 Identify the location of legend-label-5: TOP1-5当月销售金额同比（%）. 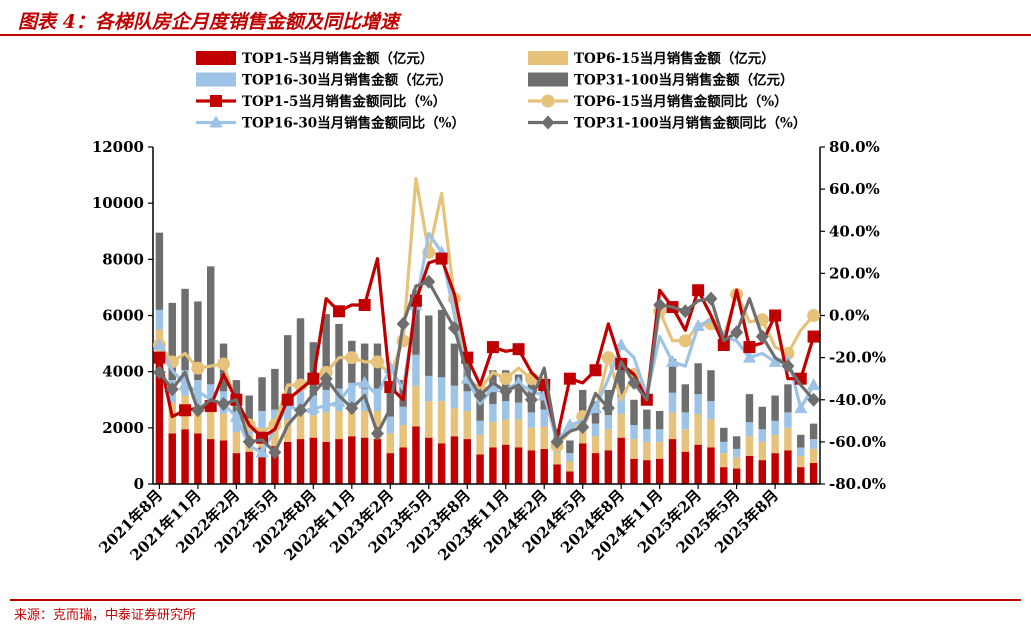
(344, 101).